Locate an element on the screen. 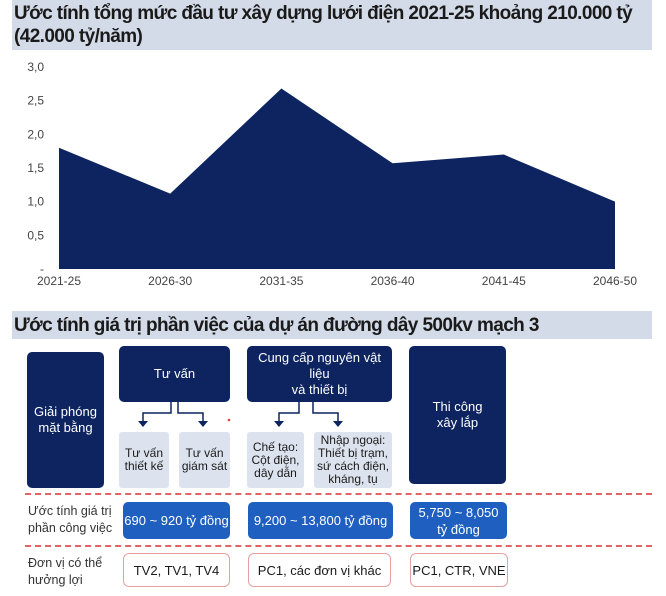 This screenshot has height=596, width=666. y-tick-label: - is located at coordinates (42, 269).